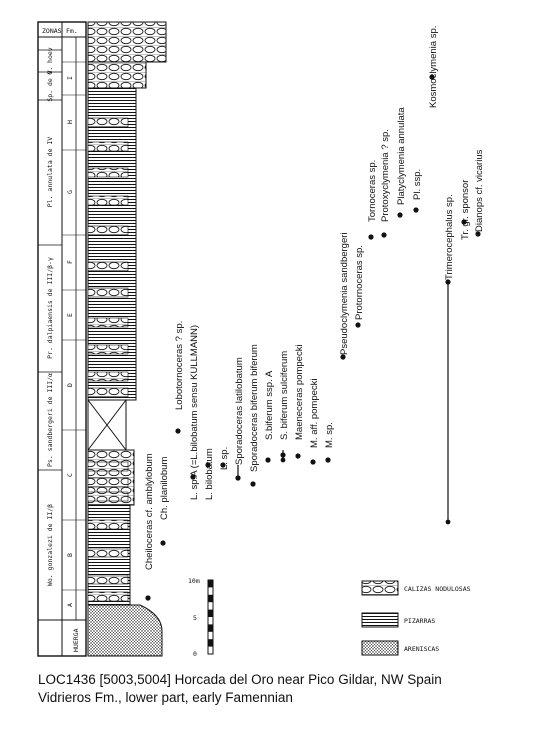 The width and height of the screenshot is (542, 751). What do you see at coordinates (209, 474) in the screenshot?
I see `taxon-label: L. bilobatum` at bounding box center [209, 474].